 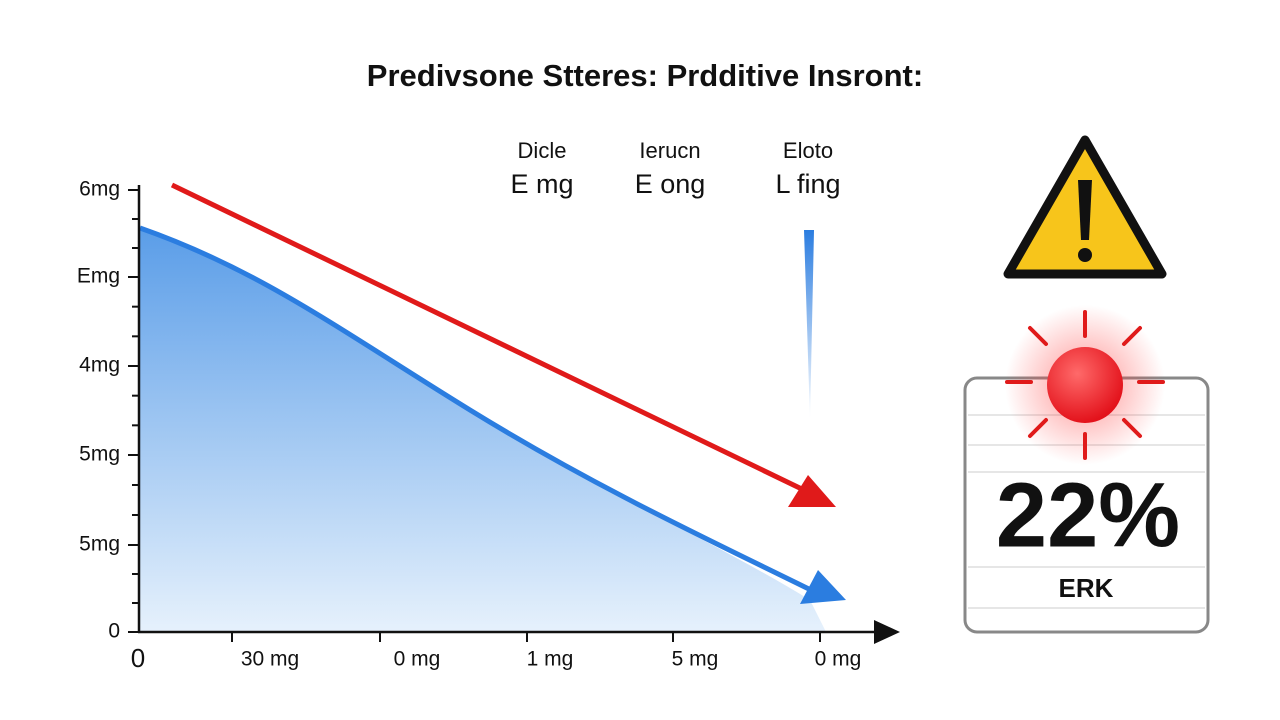 What do you see at coordinates (808, 150) in the screenshot?
I see `legend-heading: Eloto` at bounding box center [808, 150].